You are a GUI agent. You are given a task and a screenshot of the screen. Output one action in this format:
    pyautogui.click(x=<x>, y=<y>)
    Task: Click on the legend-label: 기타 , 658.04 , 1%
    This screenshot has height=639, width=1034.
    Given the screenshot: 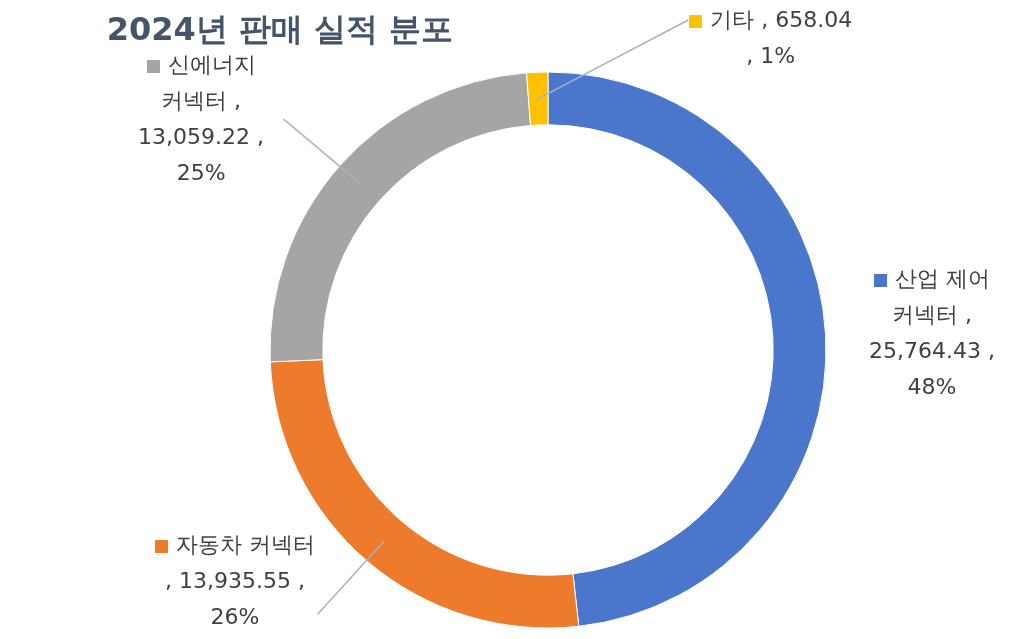 What is the action you would take?
    pyautogui.click(x=781, y=37)
    